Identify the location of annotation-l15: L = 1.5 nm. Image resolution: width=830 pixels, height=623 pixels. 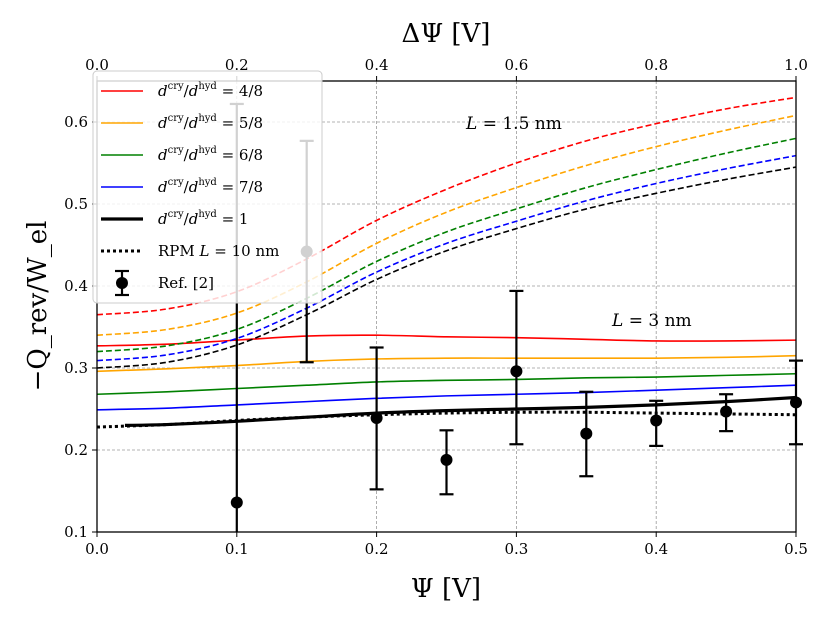
(513, 124).